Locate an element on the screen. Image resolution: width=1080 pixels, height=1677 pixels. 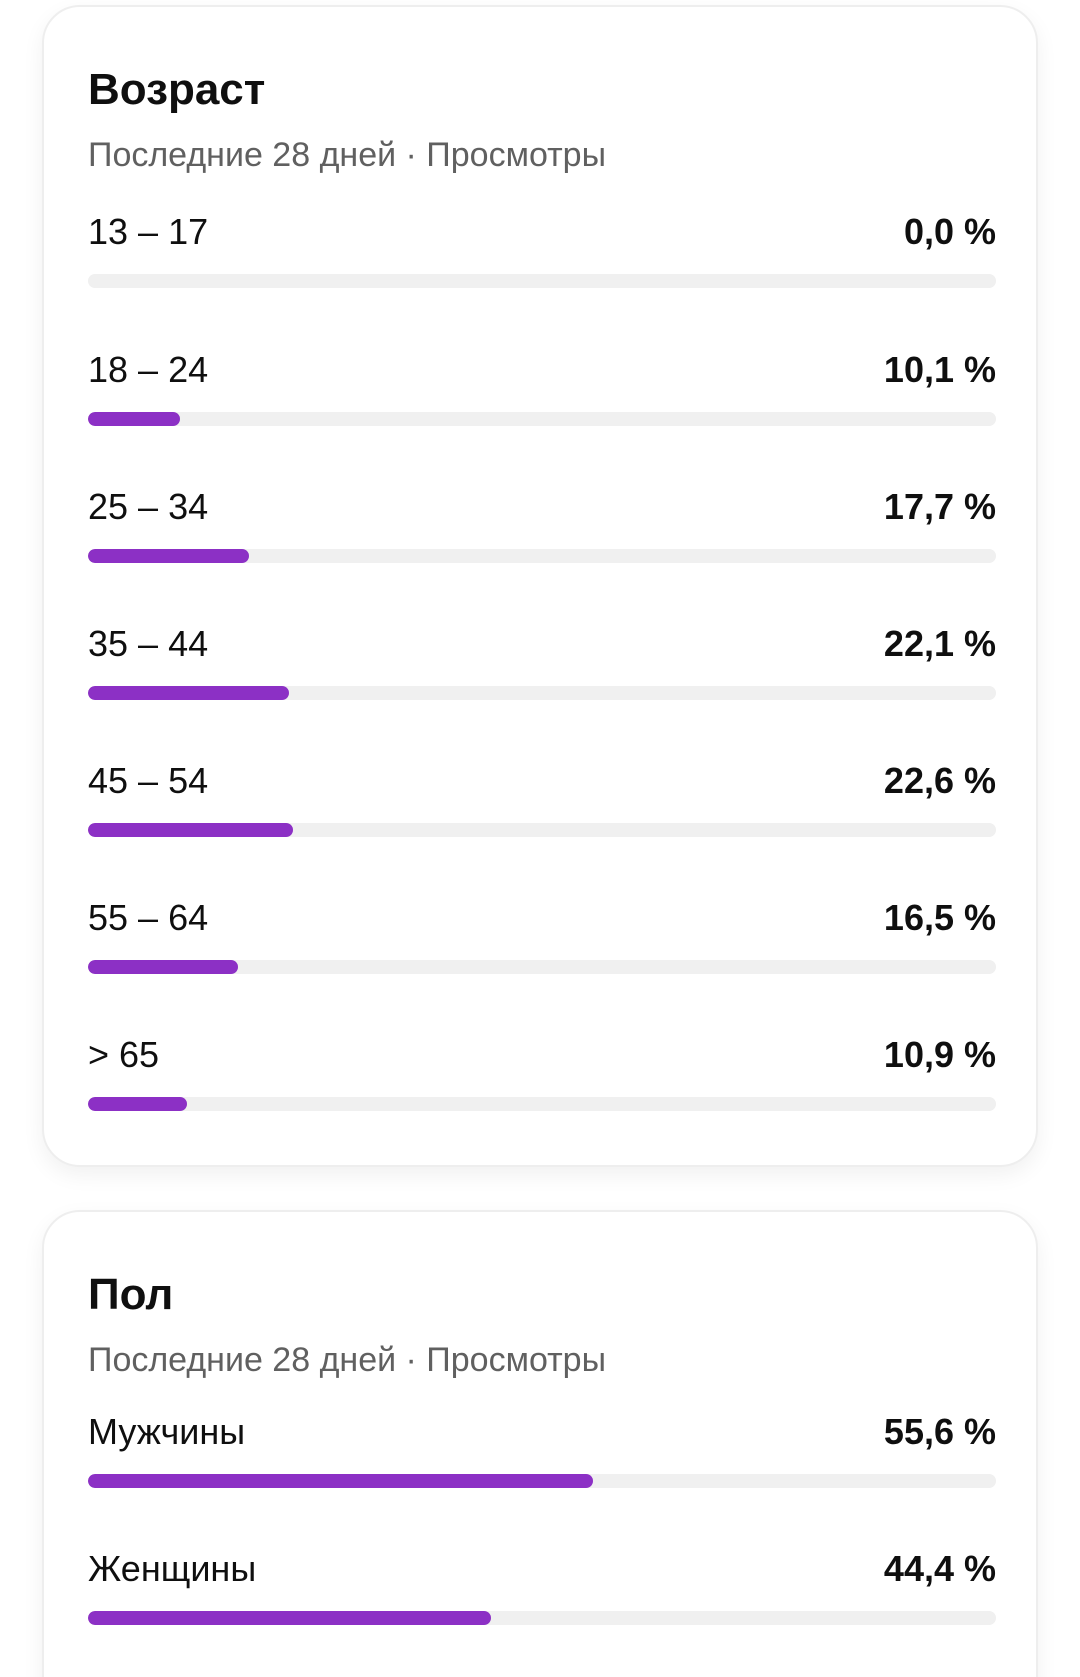
gender-row-label: Женщины is located at coordinates (172, 1568).